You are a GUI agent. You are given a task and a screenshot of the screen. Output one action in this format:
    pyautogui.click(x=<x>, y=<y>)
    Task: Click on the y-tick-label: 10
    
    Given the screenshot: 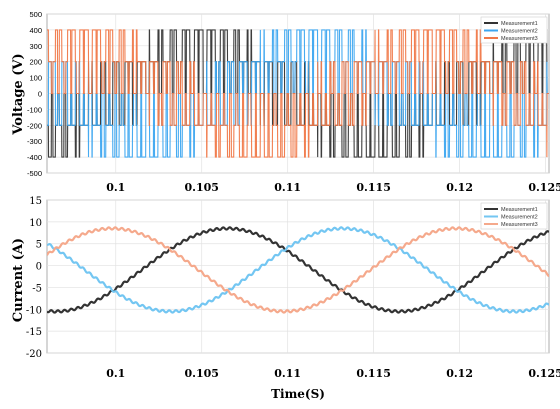 What is the action you would take?
    pyautogui.click(x=35, y=223)
    